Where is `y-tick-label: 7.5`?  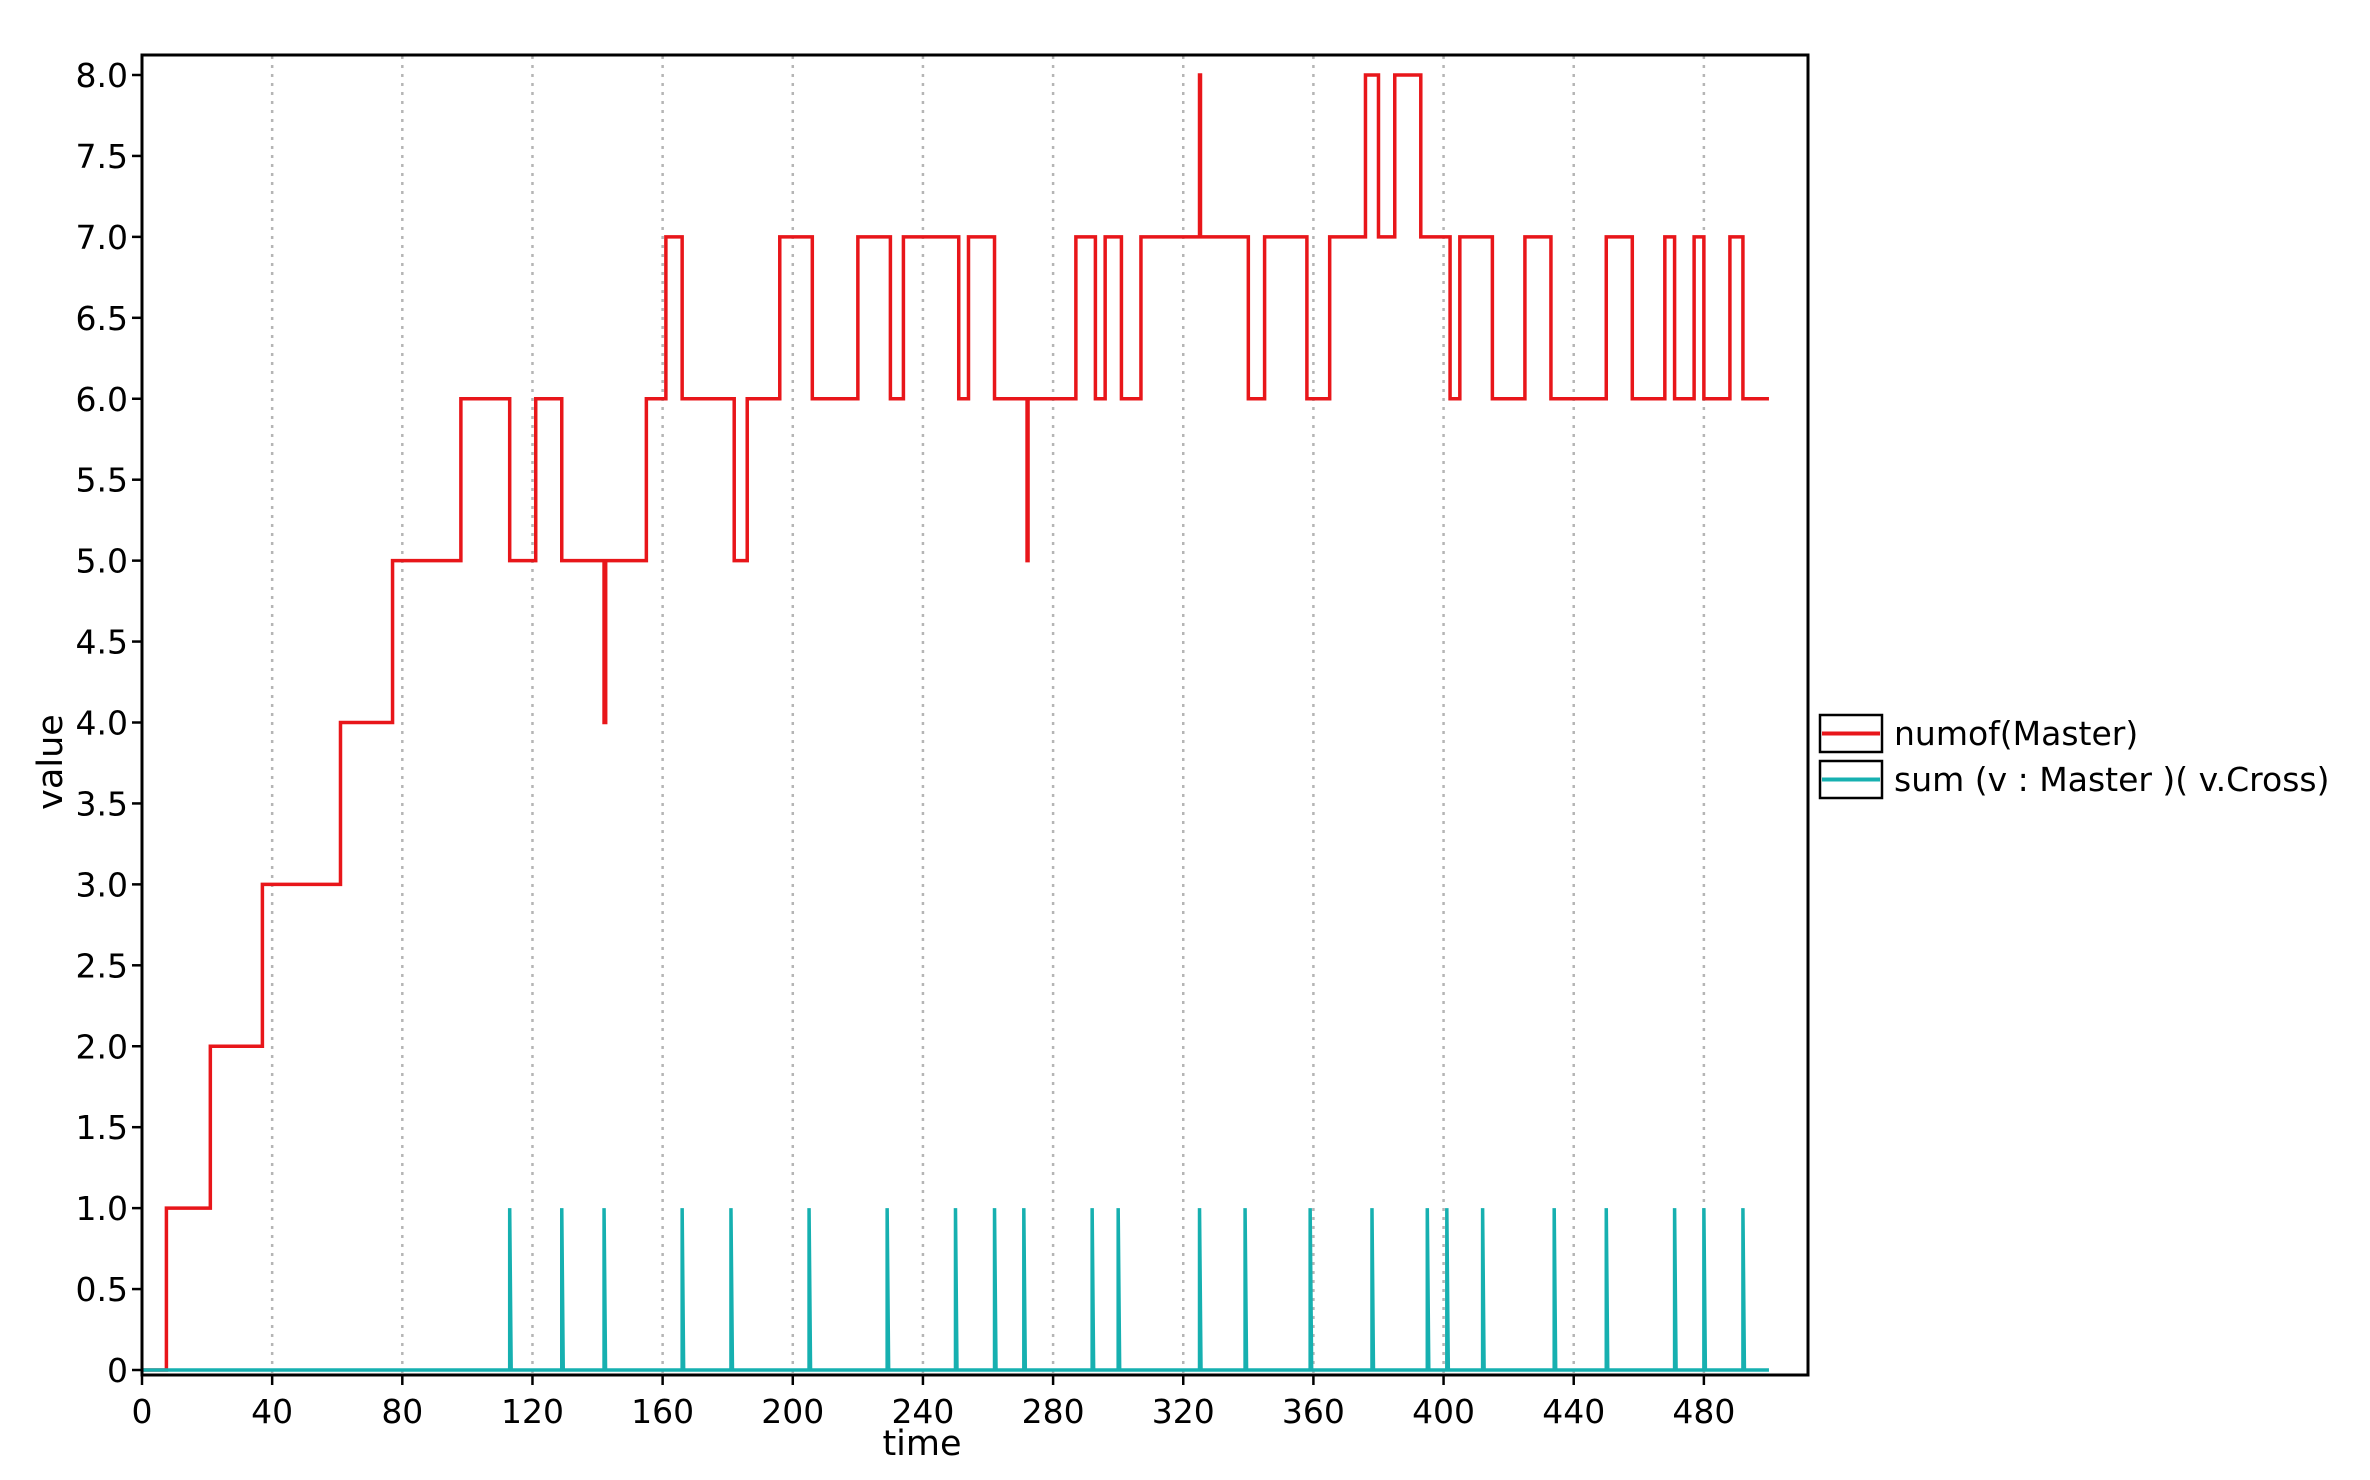
y-tick-label: 7.5 is located at coordinates (102, 156).